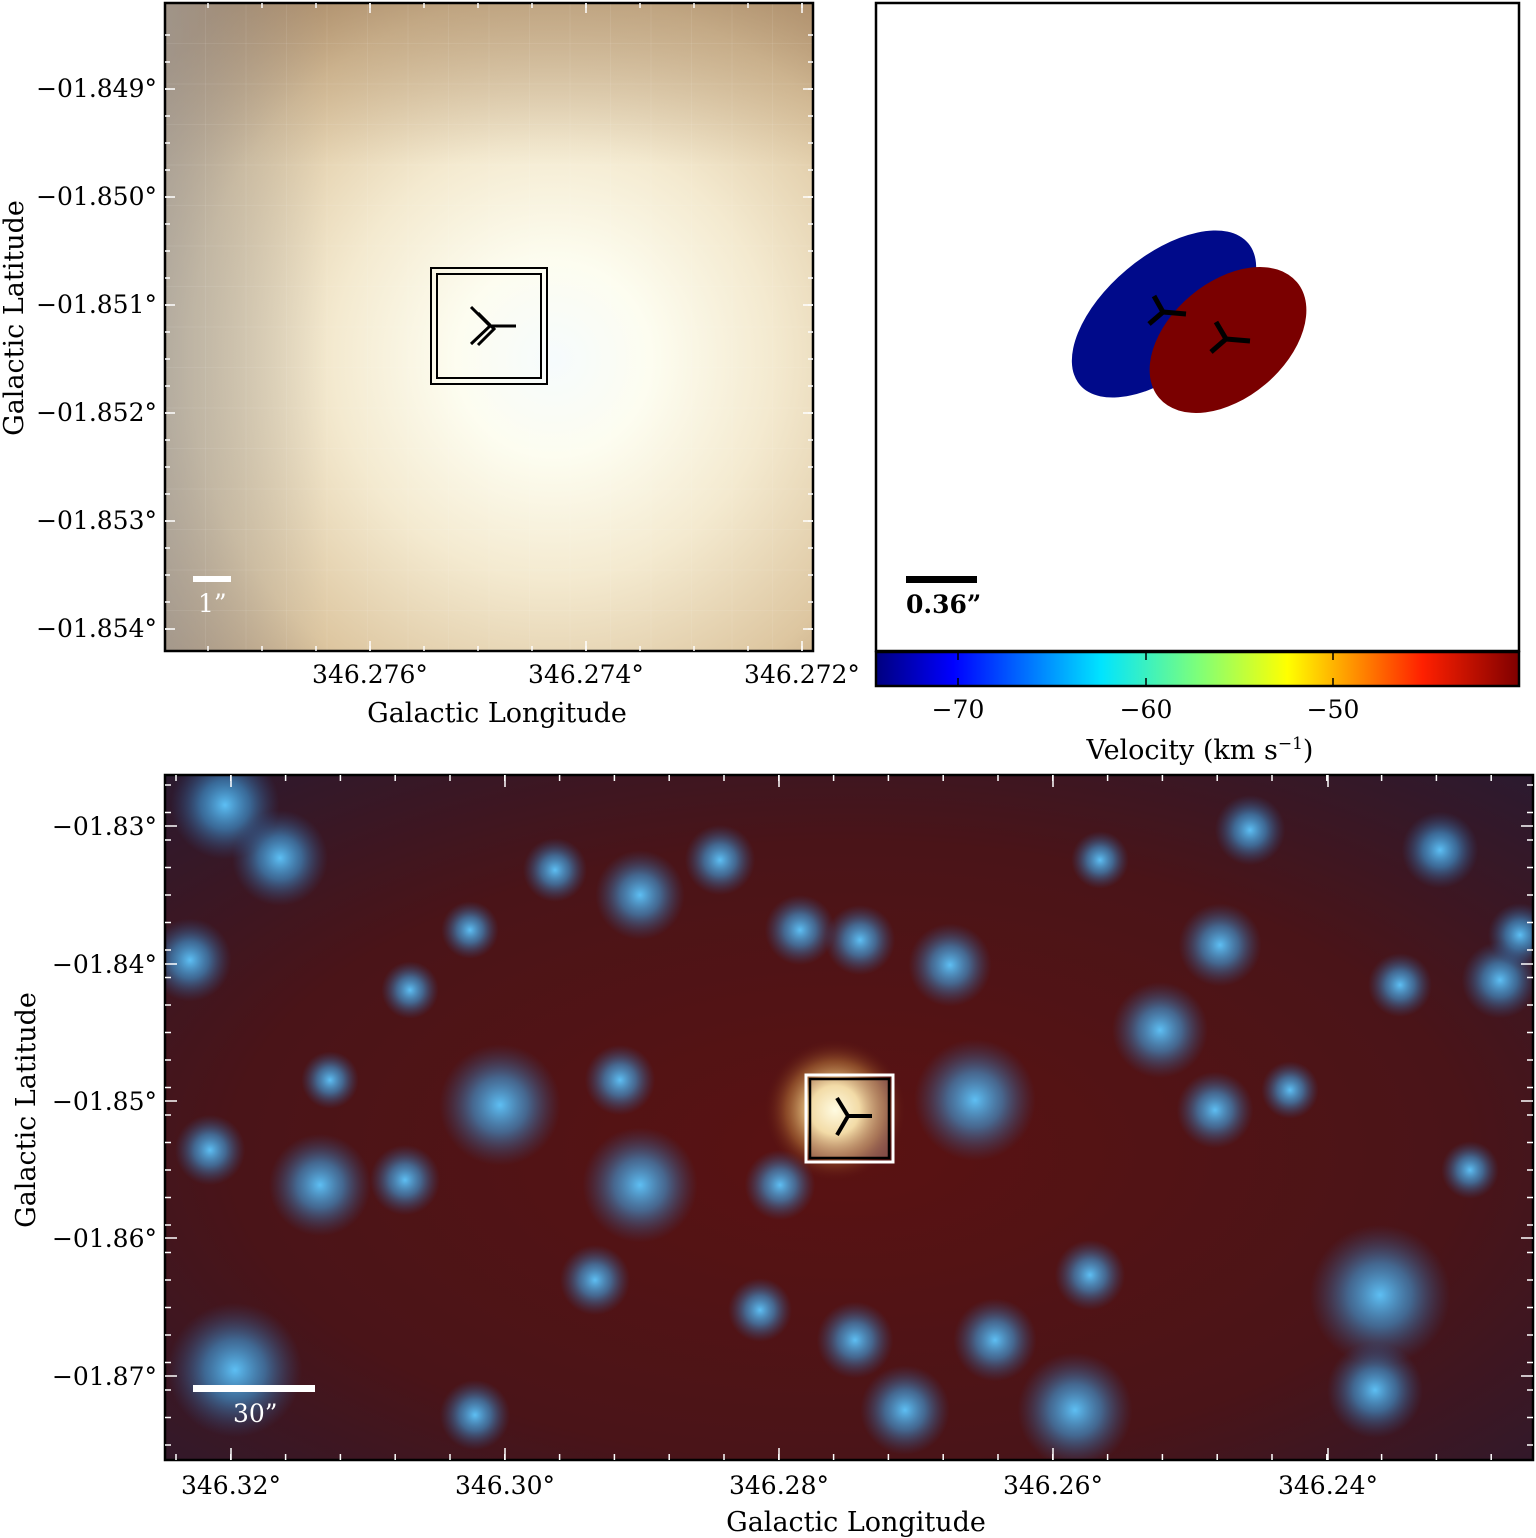 The width and height of the screenshot is (1536, 1538). I want to click on top-left-scale-label: 1”, so click(212, 603).